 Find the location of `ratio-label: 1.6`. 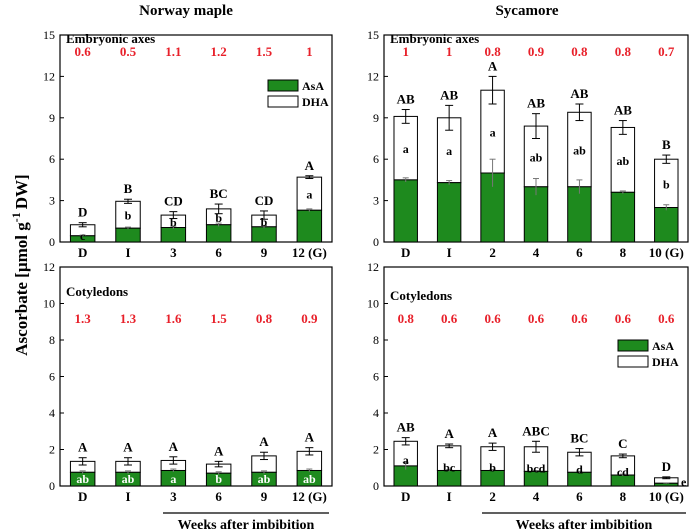

ratio-label: 1.6 is located at coordinates (173, 318).